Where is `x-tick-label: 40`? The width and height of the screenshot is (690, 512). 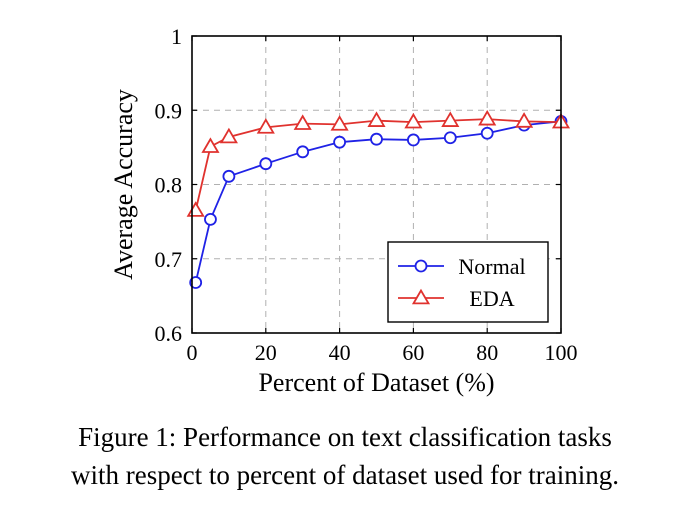 x-tick-label: 40 is located at coordinates (340, 352).